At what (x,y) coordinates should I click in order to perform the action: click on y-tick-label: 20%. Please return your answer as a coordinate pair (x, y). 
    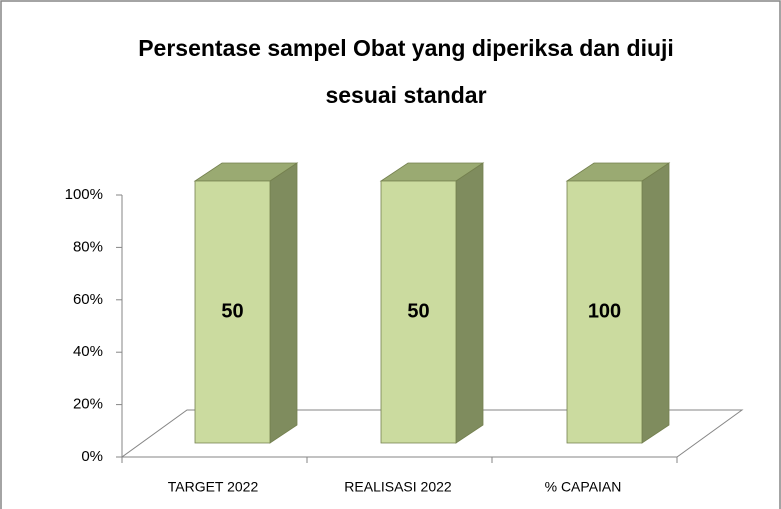
    Looking at the image, I should click on (88, 404).